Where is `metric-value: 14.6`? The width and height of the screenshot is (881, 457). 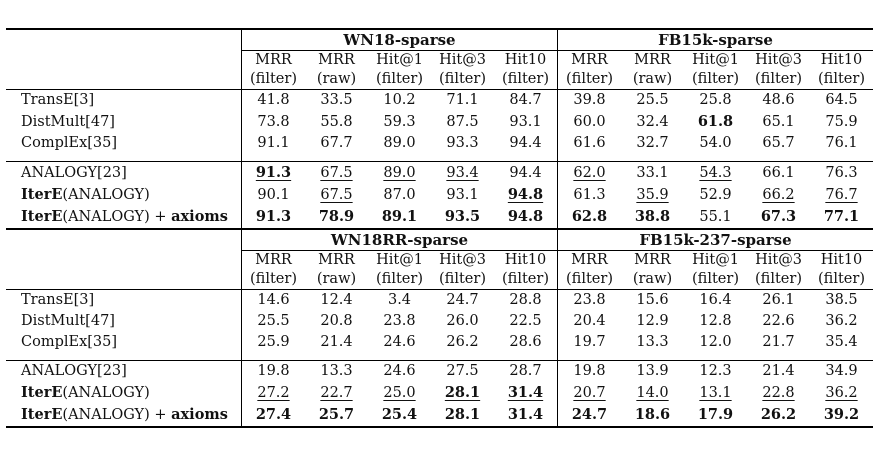 metric-value: 14.6 is located at coordinates (273, 300).